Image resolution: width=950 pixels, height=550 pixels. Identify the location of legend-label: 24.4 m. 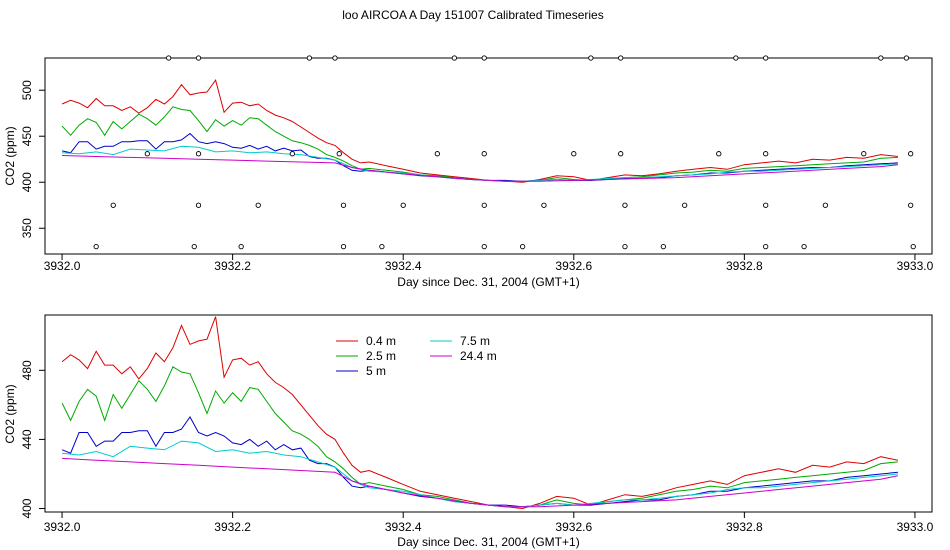
(478, 356).